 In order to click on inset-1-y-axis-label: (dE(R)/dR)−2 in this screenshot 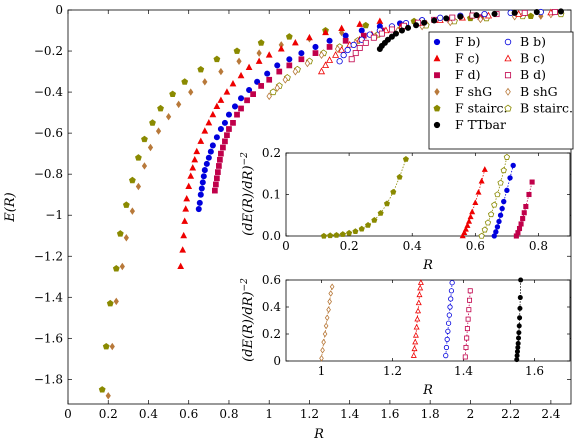, I will do `click(248, 194)`.